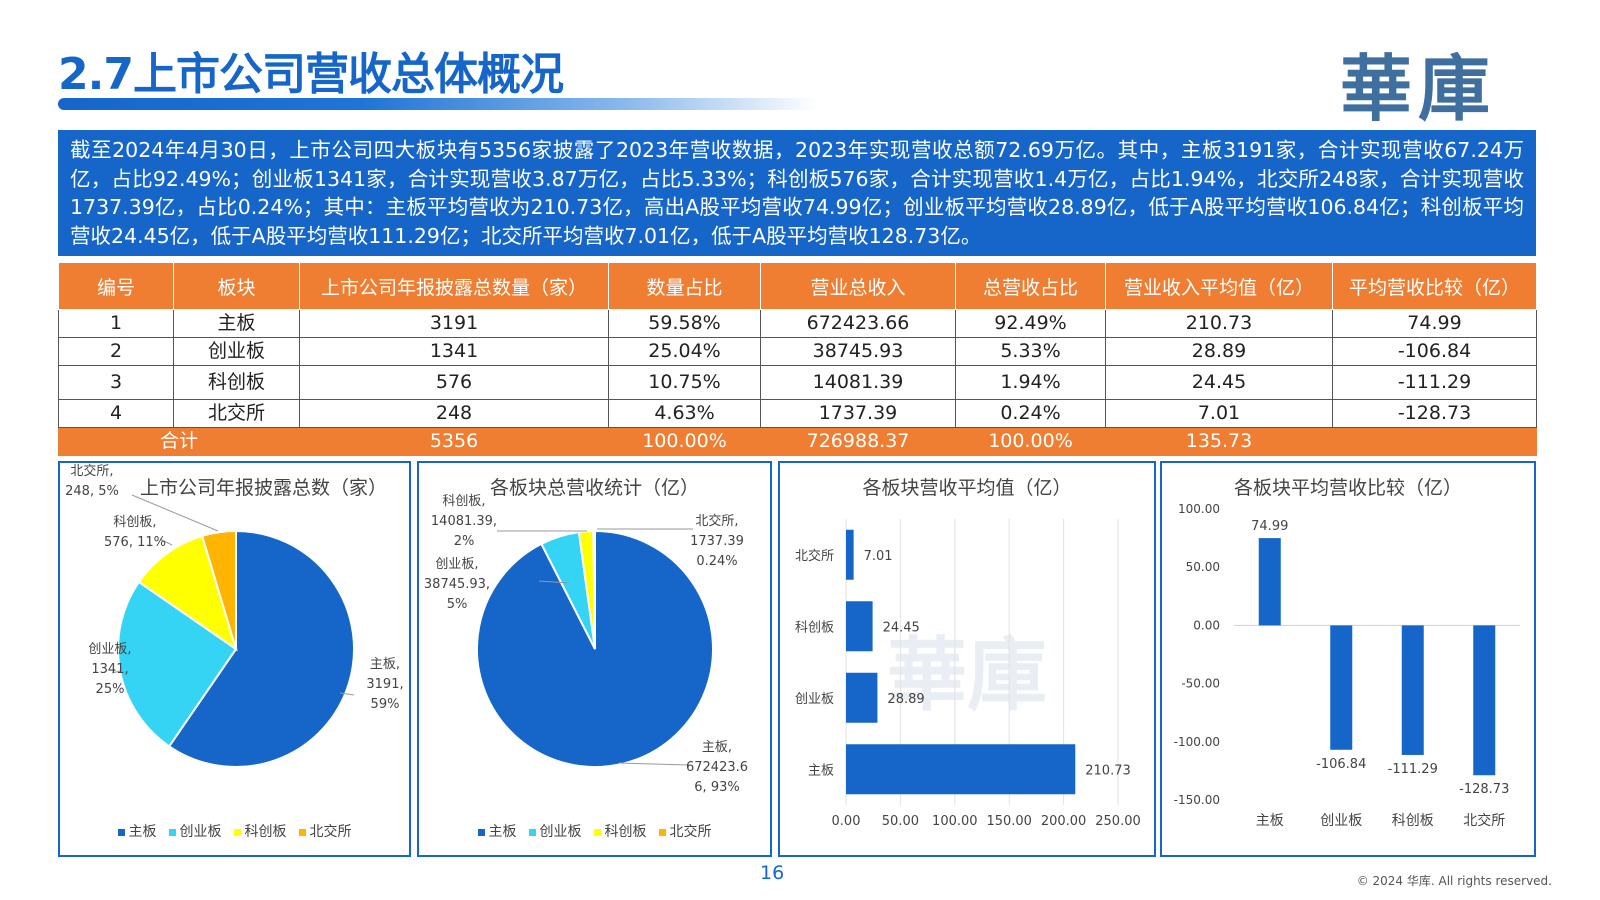 This screenshot has width=1600, height=900. Describe the element at coordinates (1030, 286) in the screenshot. I see `table-header-cell: 总营收占比` at that location.